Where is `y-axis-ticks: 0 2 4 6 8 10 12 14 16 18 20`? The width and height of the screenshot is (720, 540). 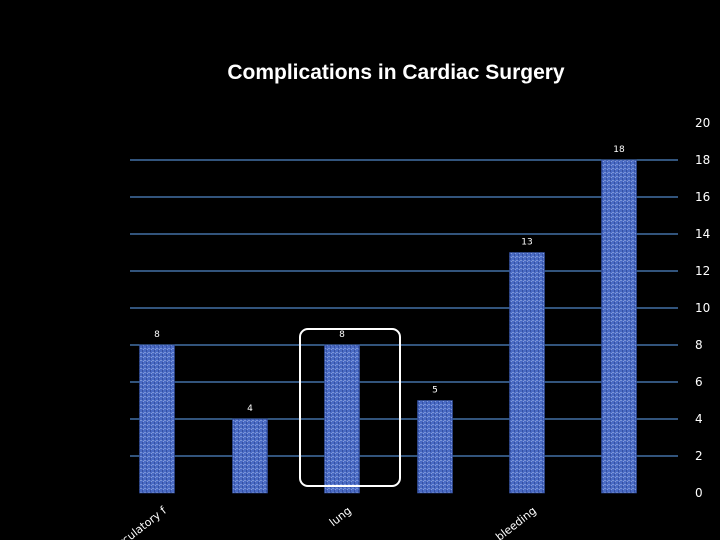
y-axis-ticks: 0 2 4 6 8 10 12 14 16 18 20 is located at coordinates (702, 308).